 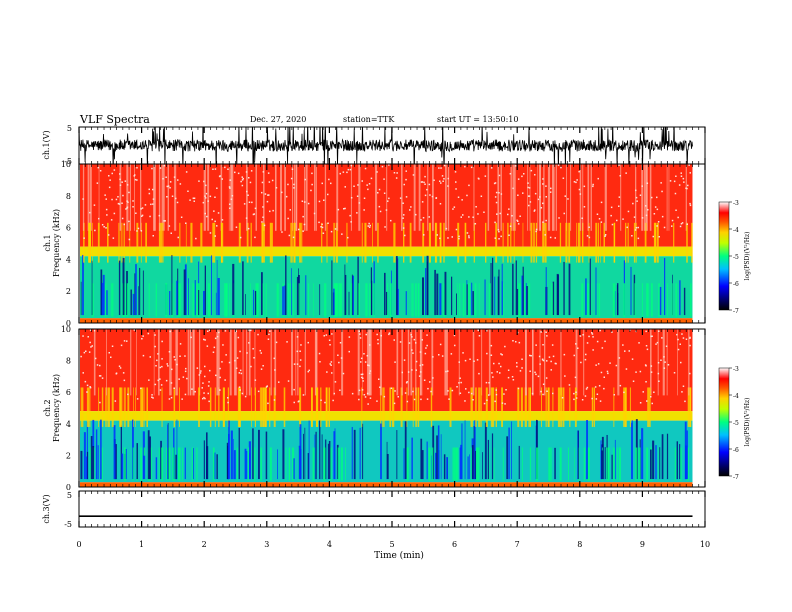 I want to click on freq-ticklabel: 0, so click(x=68, y=487).